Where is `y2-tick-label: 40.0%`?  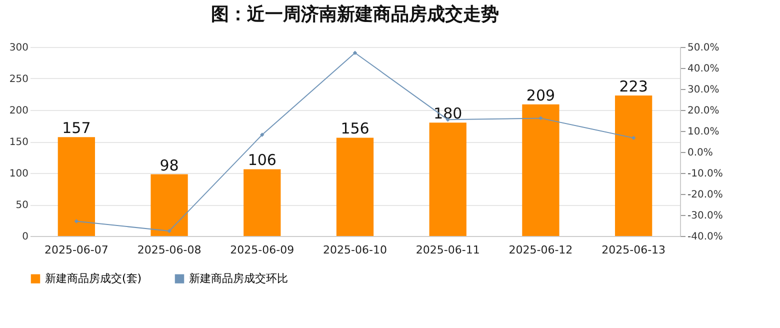
y2-tick-label: 40.0% is located at coordinates (704, 69).